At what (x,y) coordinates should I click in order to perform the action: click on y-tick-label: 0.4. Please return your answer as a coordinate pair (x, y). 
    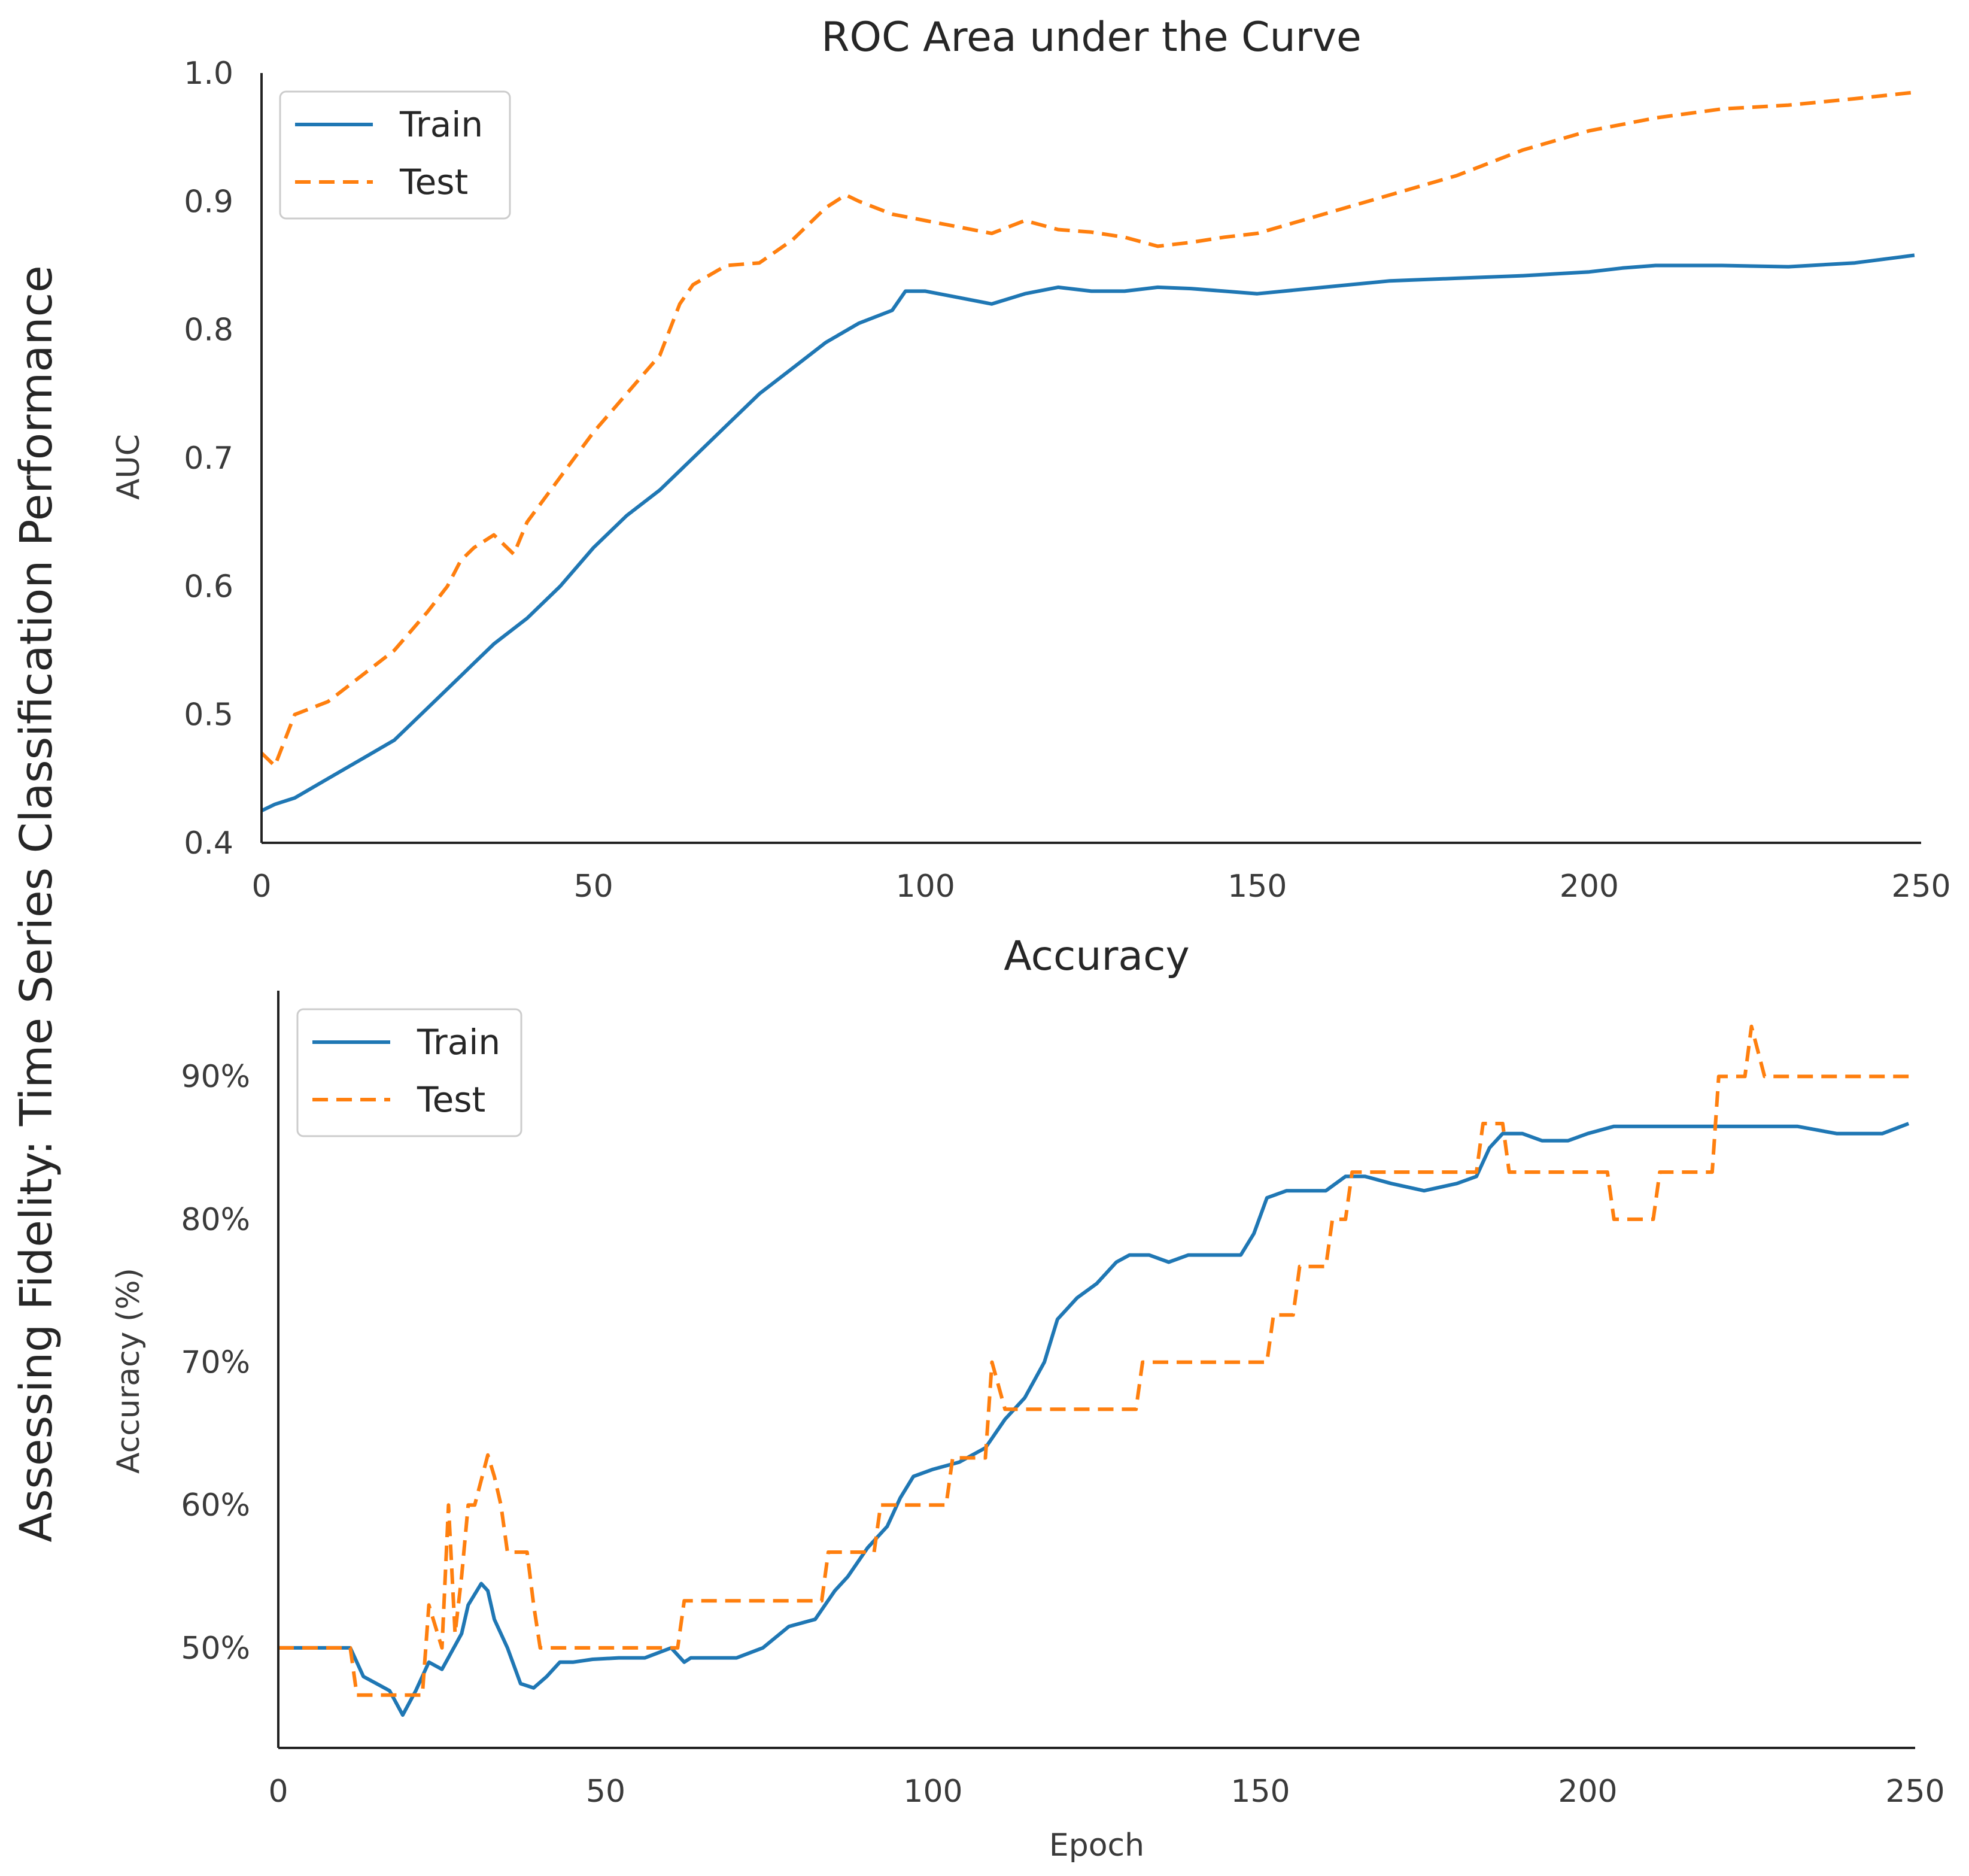
    Looking at the image, I should click on (208, 843).